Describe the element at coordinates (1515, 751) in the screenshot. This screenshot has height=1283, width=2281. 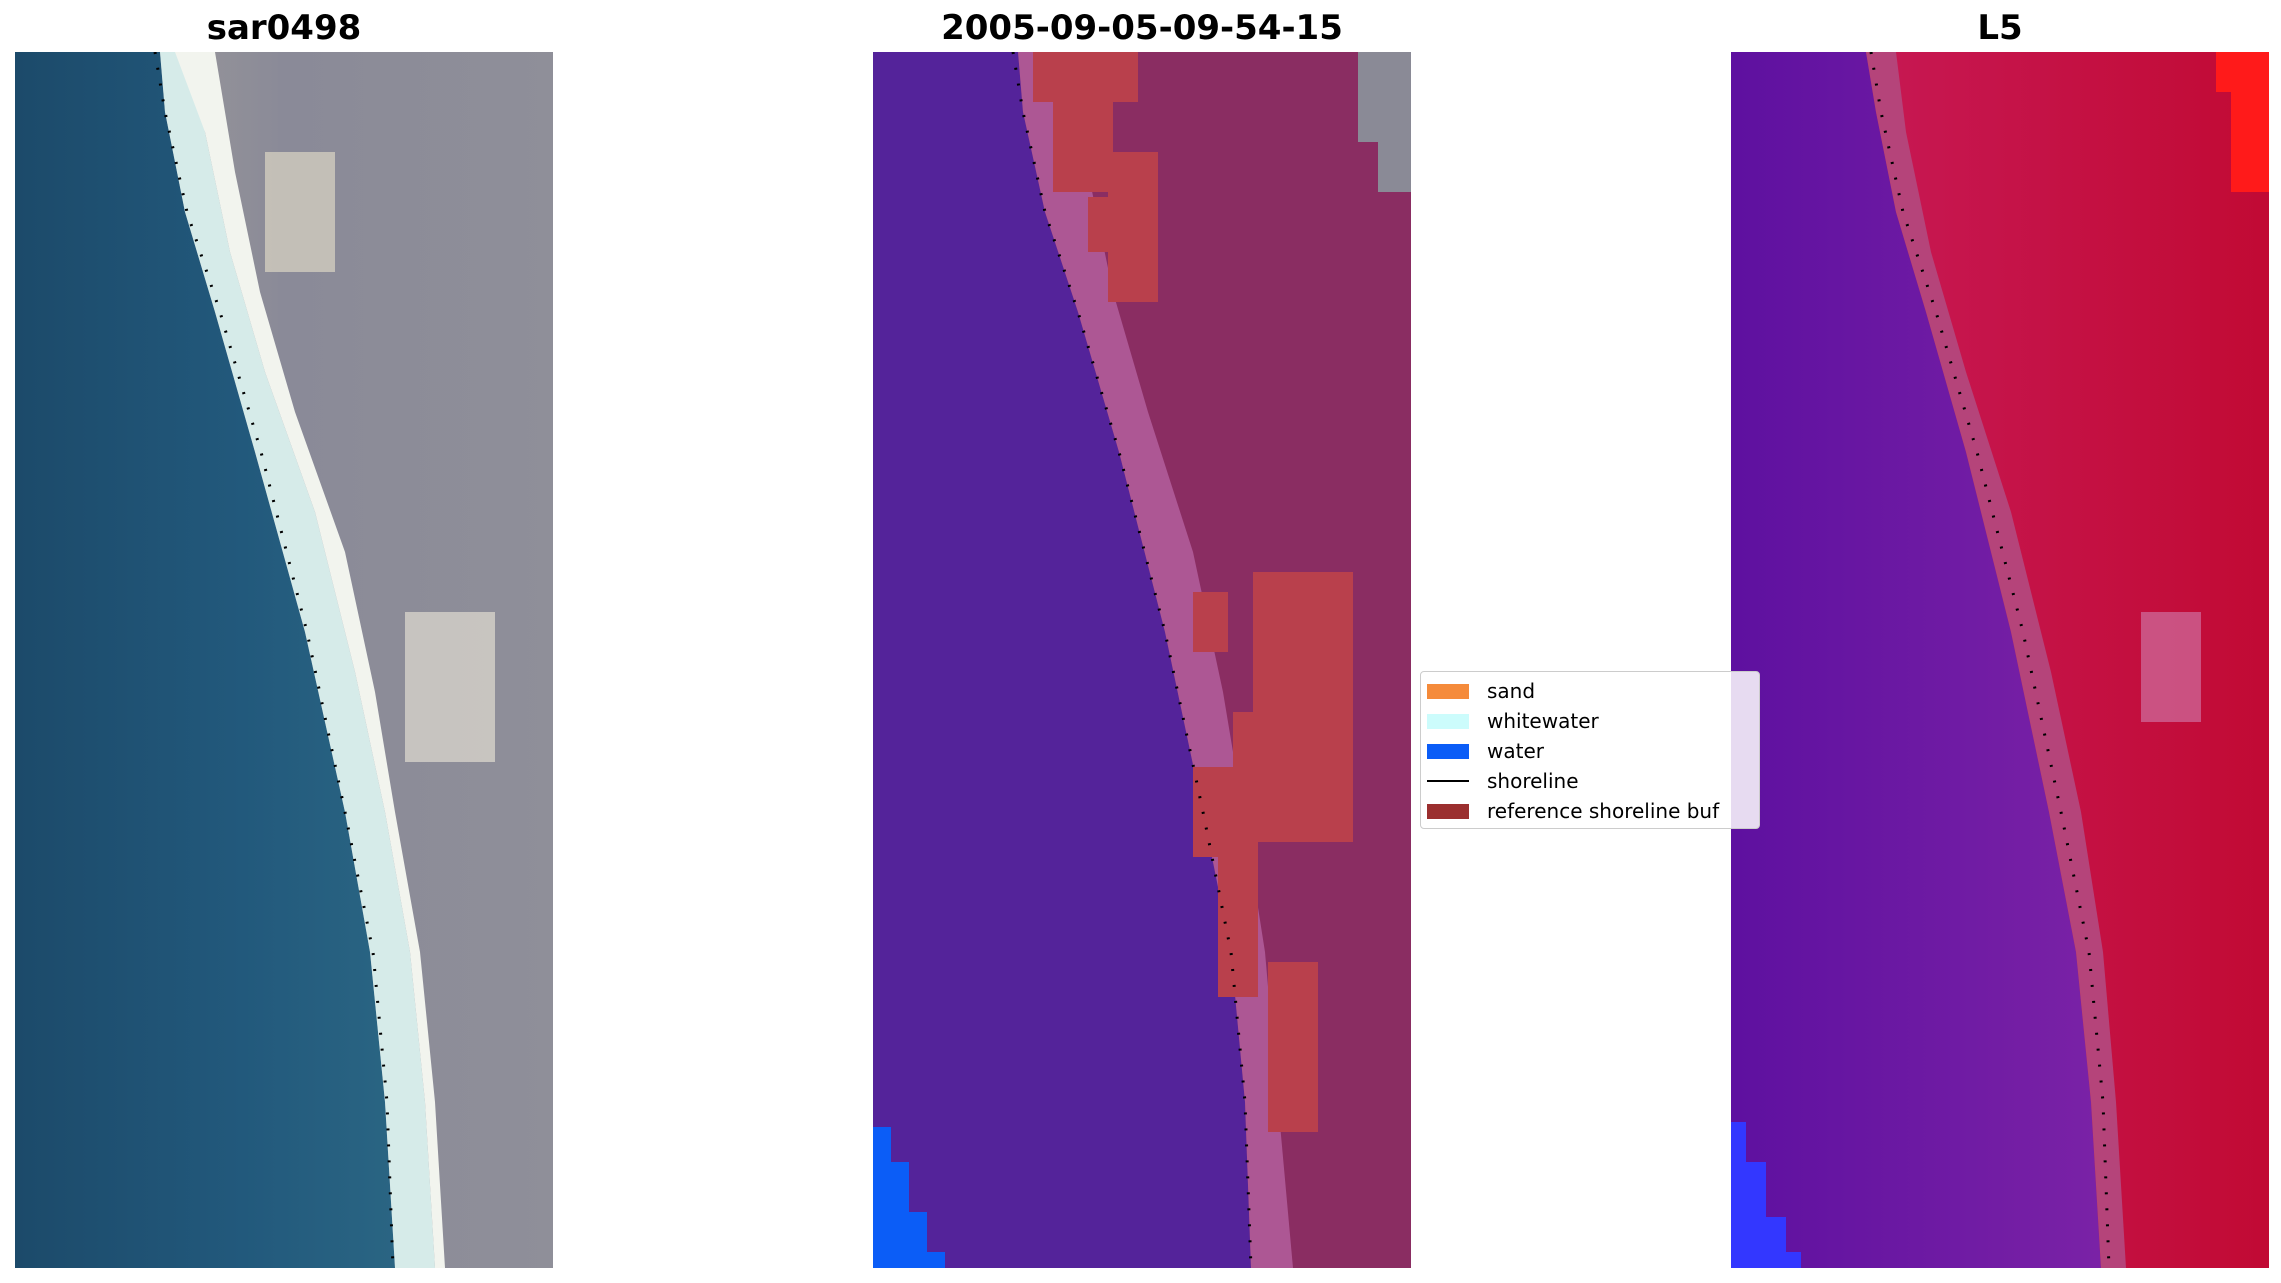
I see `legend-label-water: water` at that location.